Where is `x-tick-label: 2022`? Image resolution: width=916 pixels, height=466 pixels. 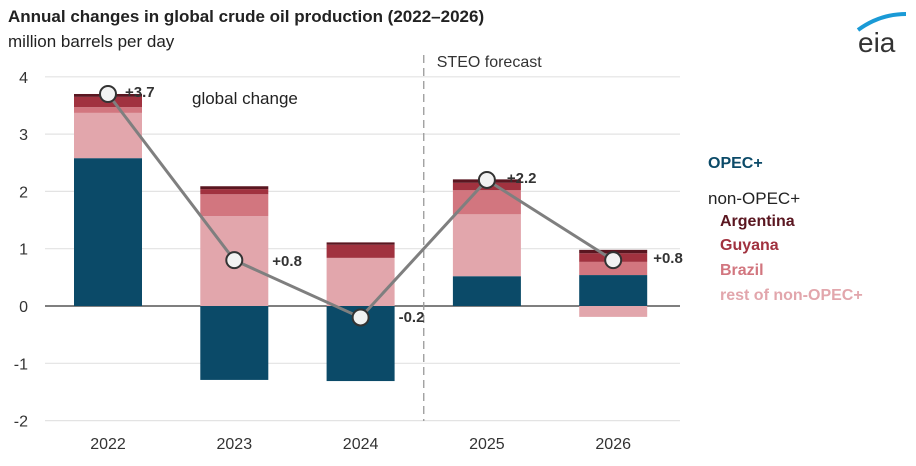
x-tick-label: 2022 is located at coordinates (108, 444).